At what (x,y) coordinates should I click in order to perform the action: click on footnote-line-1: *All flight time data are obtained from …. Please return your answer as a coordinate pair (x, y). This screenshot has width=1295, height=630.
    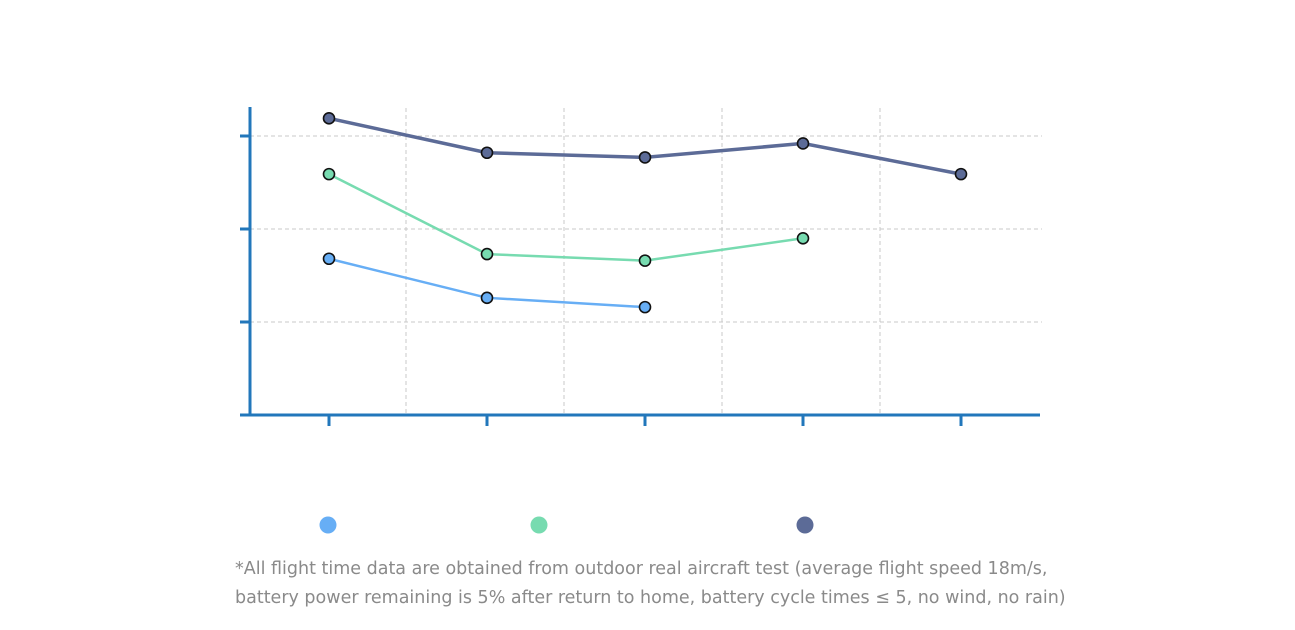
    Looking at the image, I should click on (641, 569).